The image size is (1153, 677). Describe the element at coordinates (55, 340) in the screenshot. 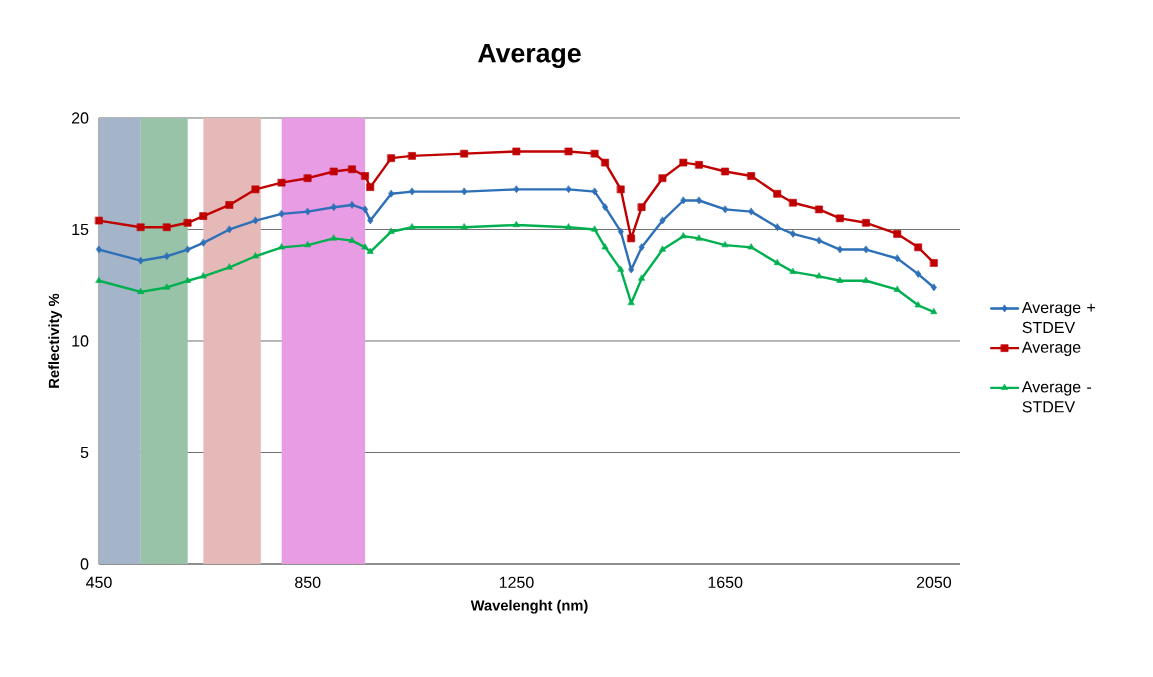

I see `y-axis-title: Reflectivity %` at that location.